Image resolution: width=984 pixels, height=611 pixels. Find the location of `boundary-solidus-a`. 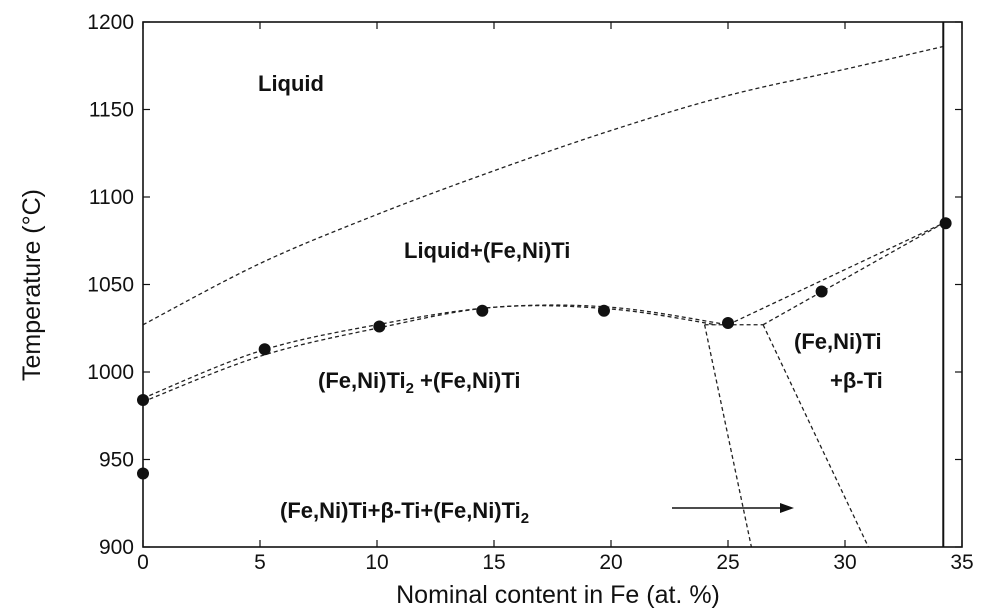

boundary-solidus-a is located at coordinates (435, 351).